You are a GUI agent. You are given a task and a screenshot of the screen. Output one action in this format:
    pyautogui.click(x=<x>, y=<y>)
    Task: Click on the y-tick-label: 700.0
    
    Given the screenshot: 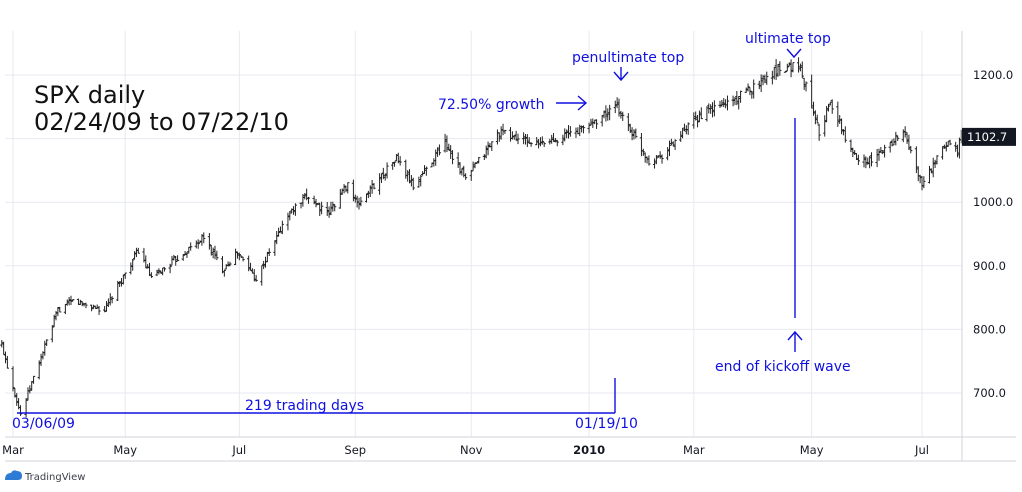 What is the action you would take?
    pyautogui.click(x=989, y=393)
    